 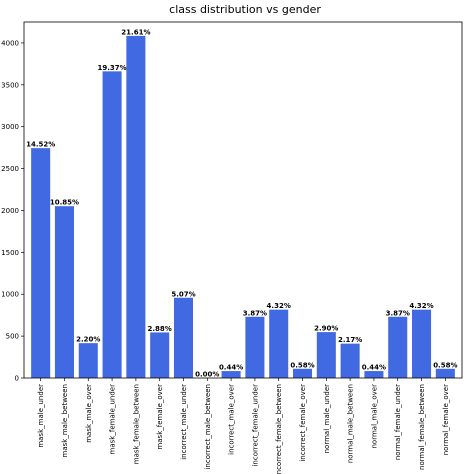 I want to click on x-tick-label: mask_male_over, so click(x=89, y=413).